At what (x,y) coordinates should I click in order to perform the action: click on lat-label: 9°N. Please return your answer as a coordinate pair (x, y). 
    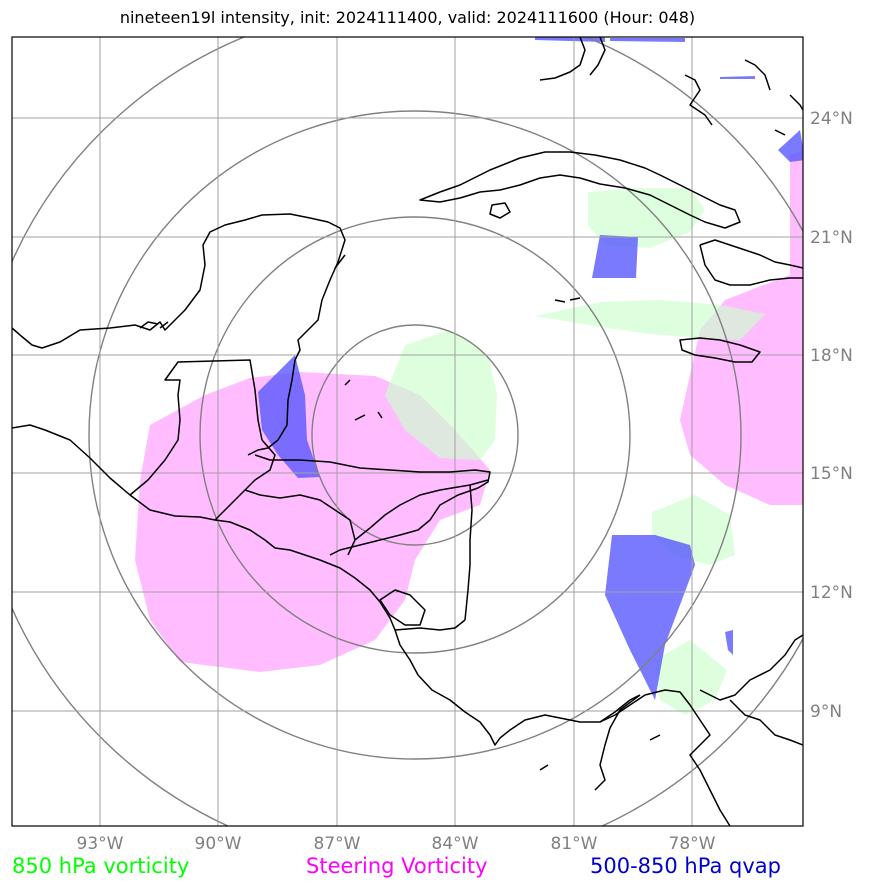
    Looking at the image, I should click on (826, 712).